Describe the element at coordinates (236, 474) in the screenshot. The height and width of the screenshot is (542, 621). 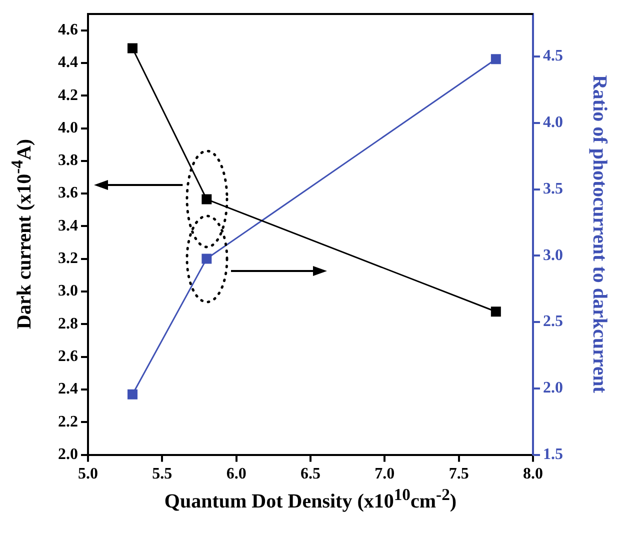
I see `x-tick-label: 6.0` at that location.